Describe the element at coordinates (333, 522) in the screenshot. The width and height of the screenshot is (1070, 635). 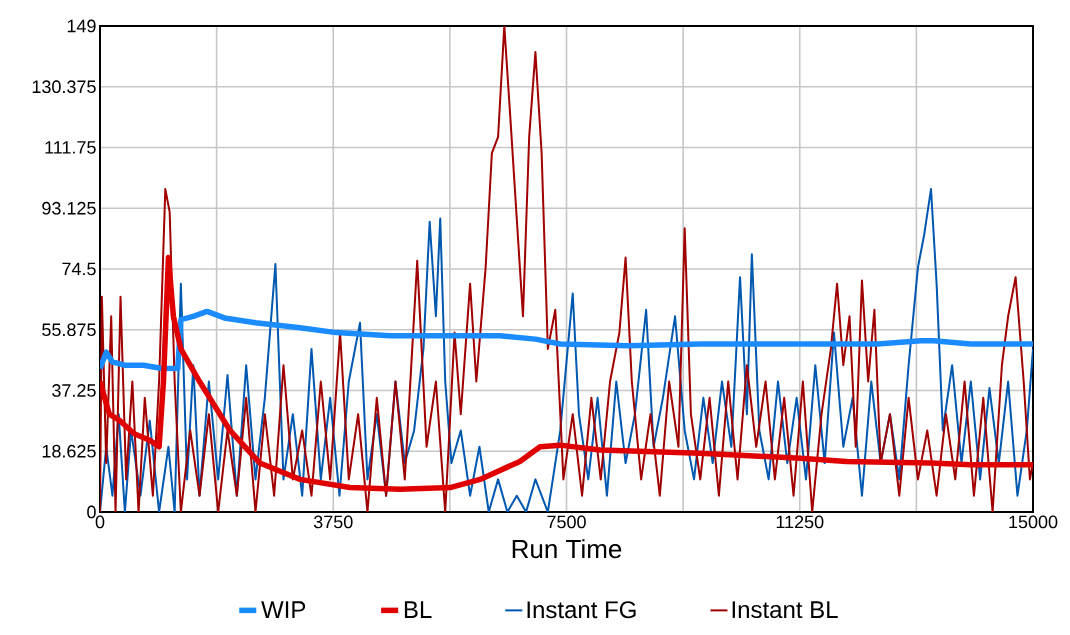
I see `x-tick-label: 3750` at that location.